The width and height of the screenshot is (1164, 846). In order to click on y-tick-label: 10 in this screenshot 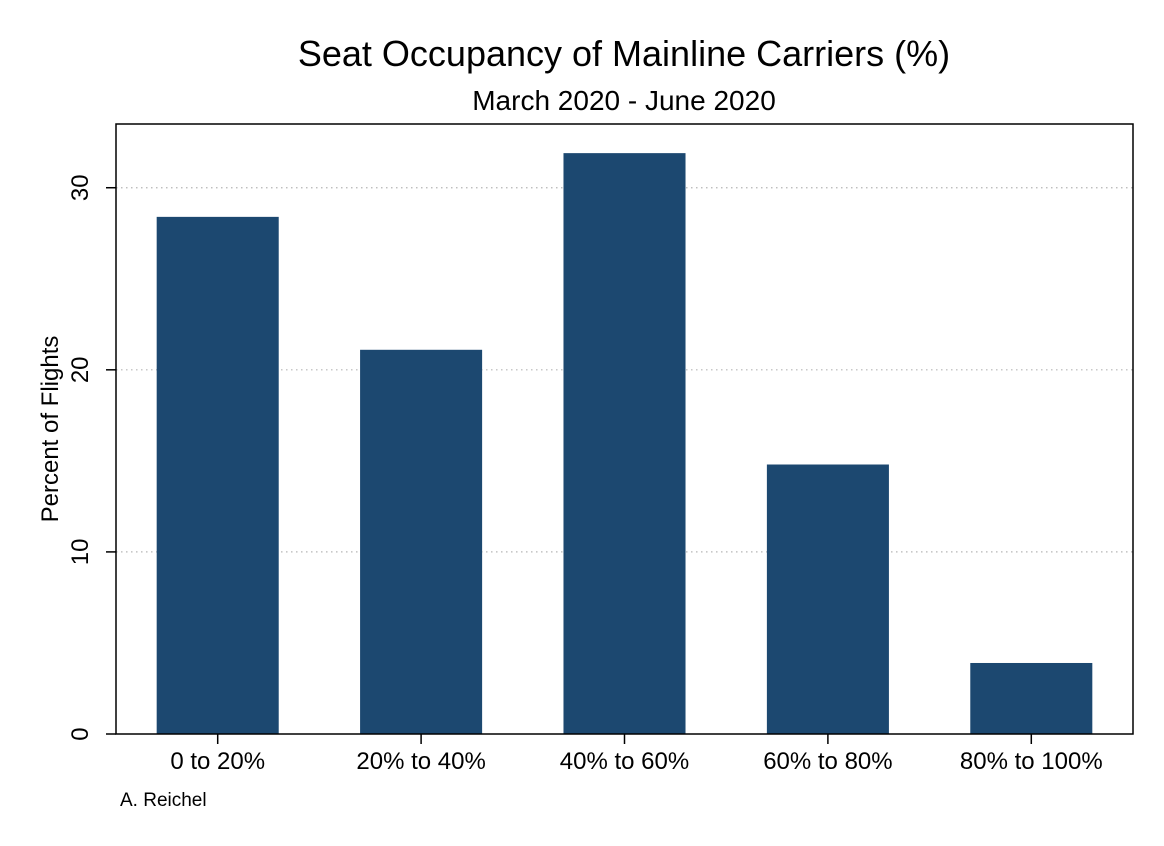, I will do `click(80, 552)`.